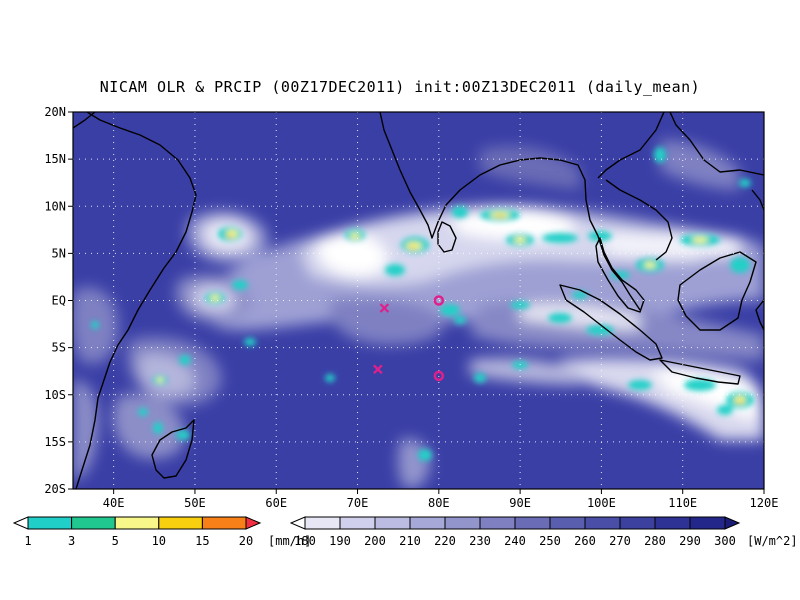 This screenshot has width=800, height=600. I want to click on colorbar-label: 15, so click(202, 541).